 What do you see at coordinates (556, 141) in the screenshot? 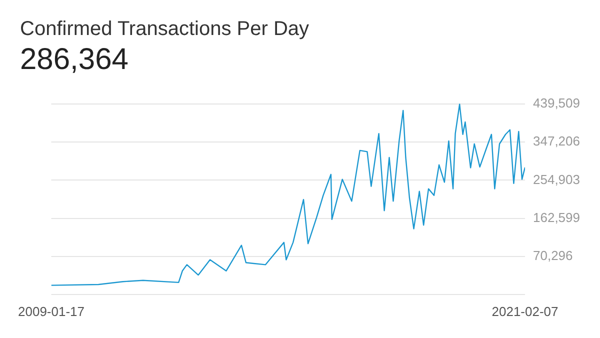
I see `y-tick-label: 347,206` at bounding box center [556, 141].